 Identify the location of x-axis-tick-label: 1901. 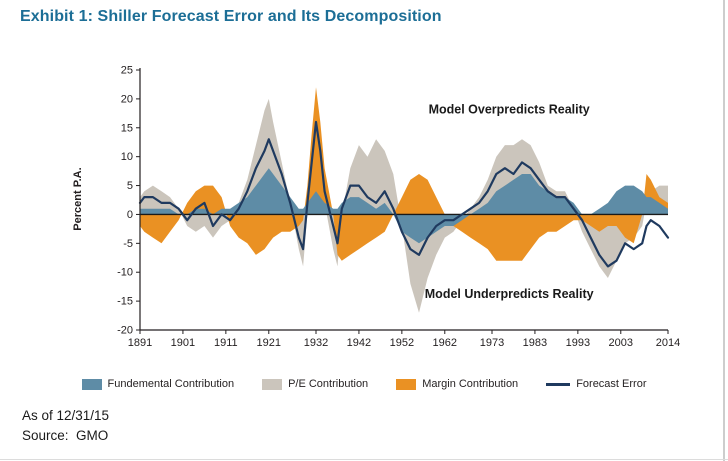
(183, 343).